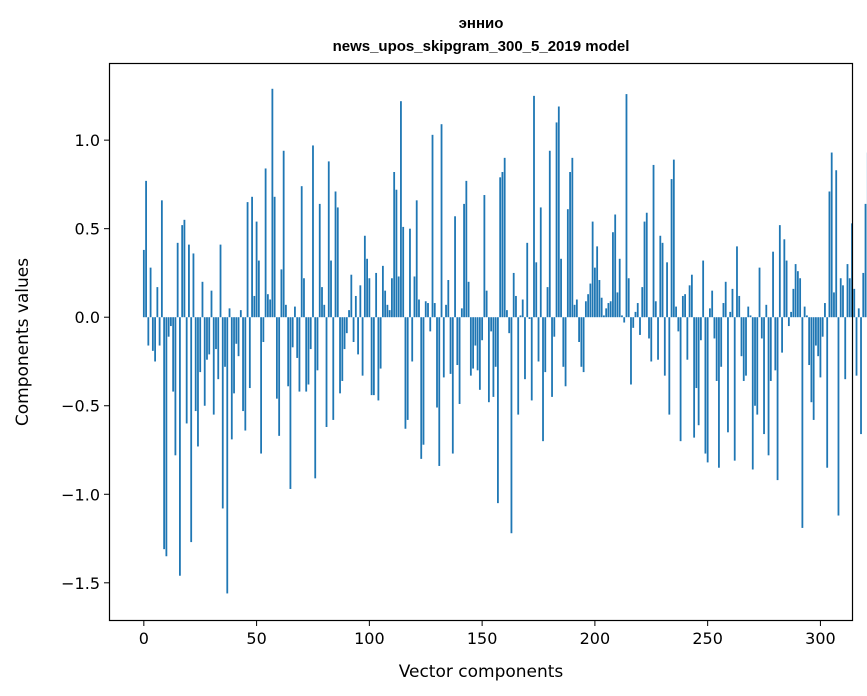 The height and width of the screenshot is (696, 867). What do you see at coordinates (481, 672) in the screenshot?
I see `x-axis-label: Vector components` at bounding box center [481, 672].